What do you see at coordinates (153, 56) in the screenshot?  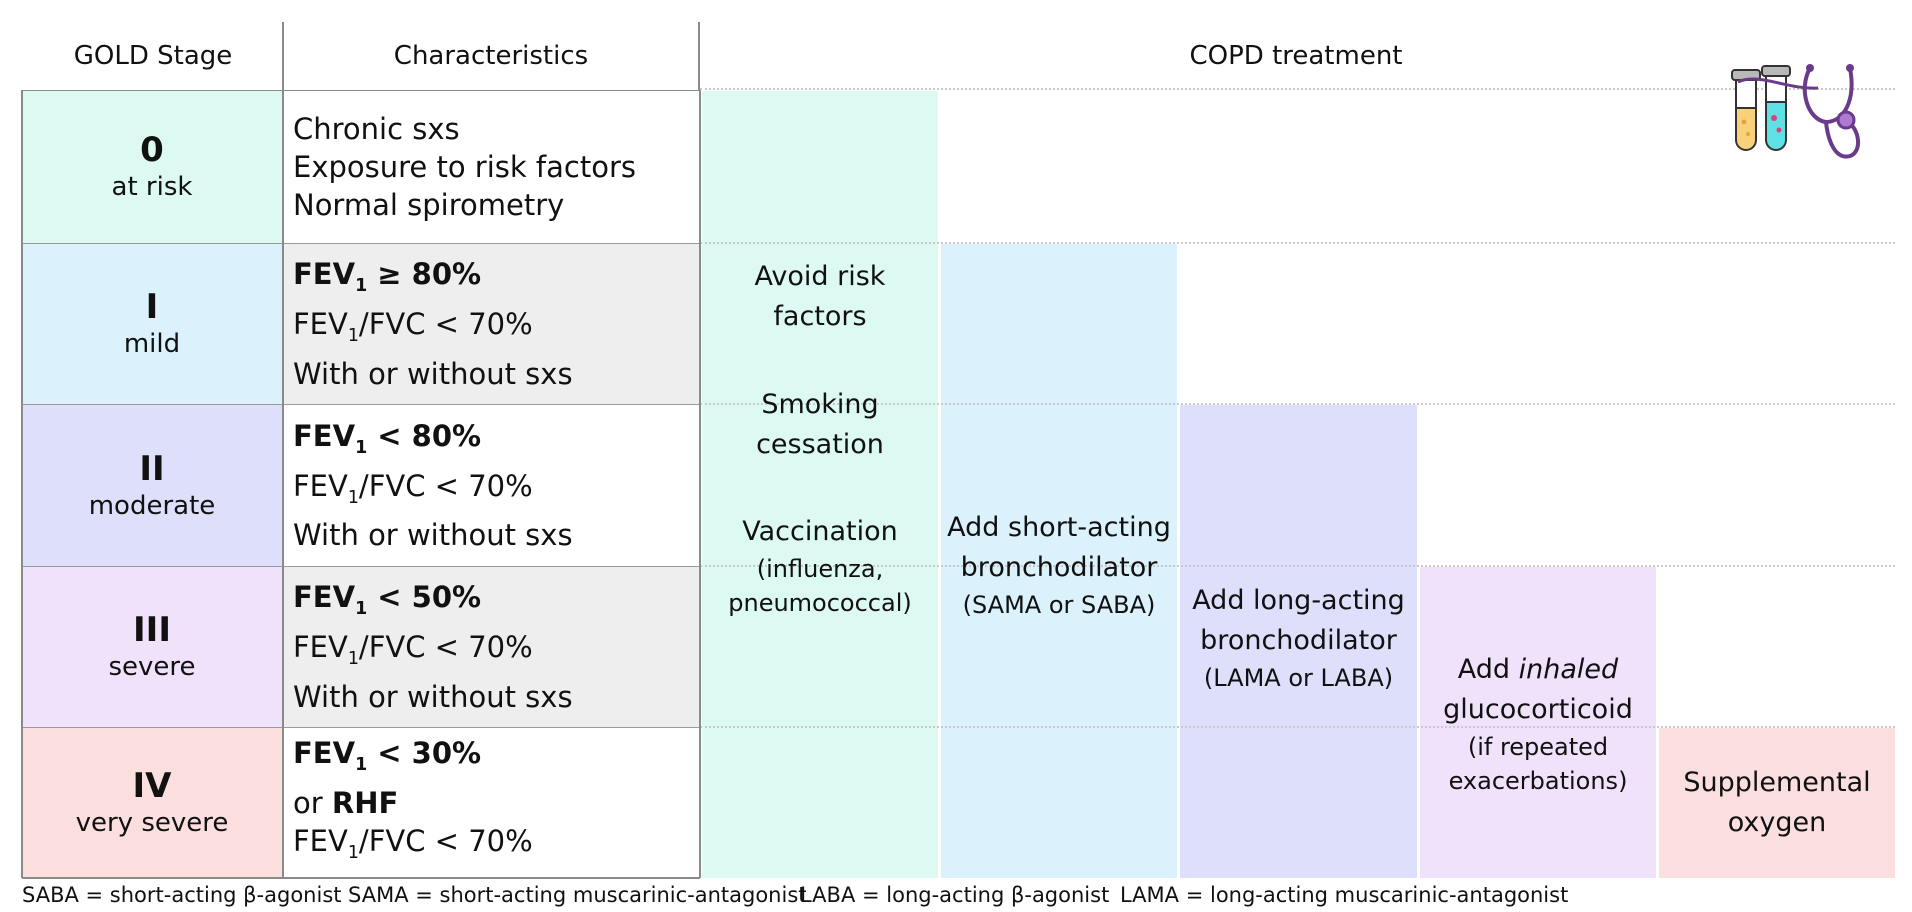 I see `header-gold-stage: GOLD Stage` at bounding box center [153, 56].